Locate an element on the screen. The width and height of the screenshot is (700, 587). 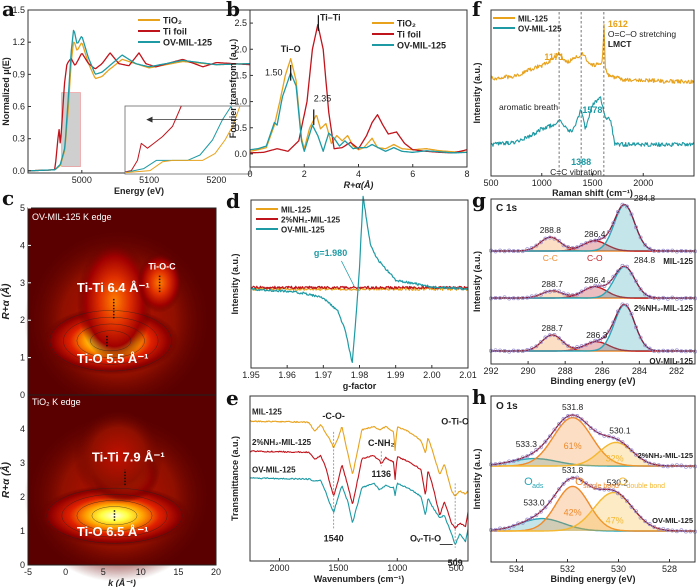
panel-a-xtick-label: 5100 is located at coordinates (149, 180).